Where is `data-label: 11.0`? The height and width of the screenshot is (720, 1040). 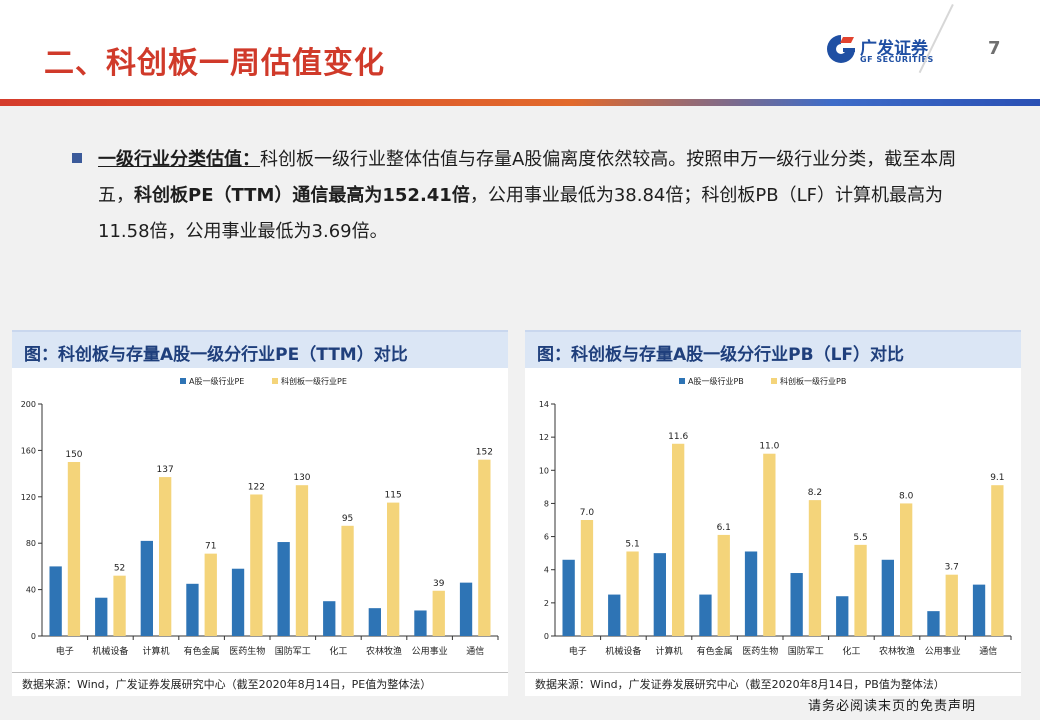
data-label: 11.0 is located at coordinates (769, 447).